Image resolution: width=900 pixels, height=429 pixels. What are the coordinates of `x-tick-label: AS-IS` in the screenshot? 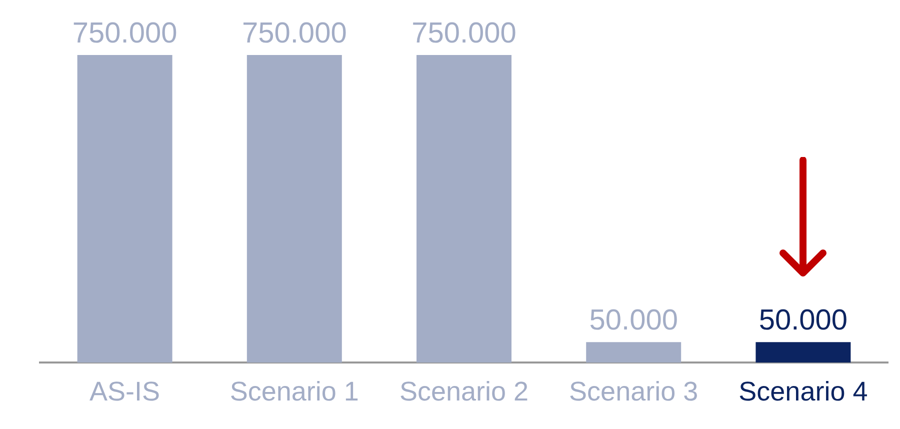 It's located at (125, 391).